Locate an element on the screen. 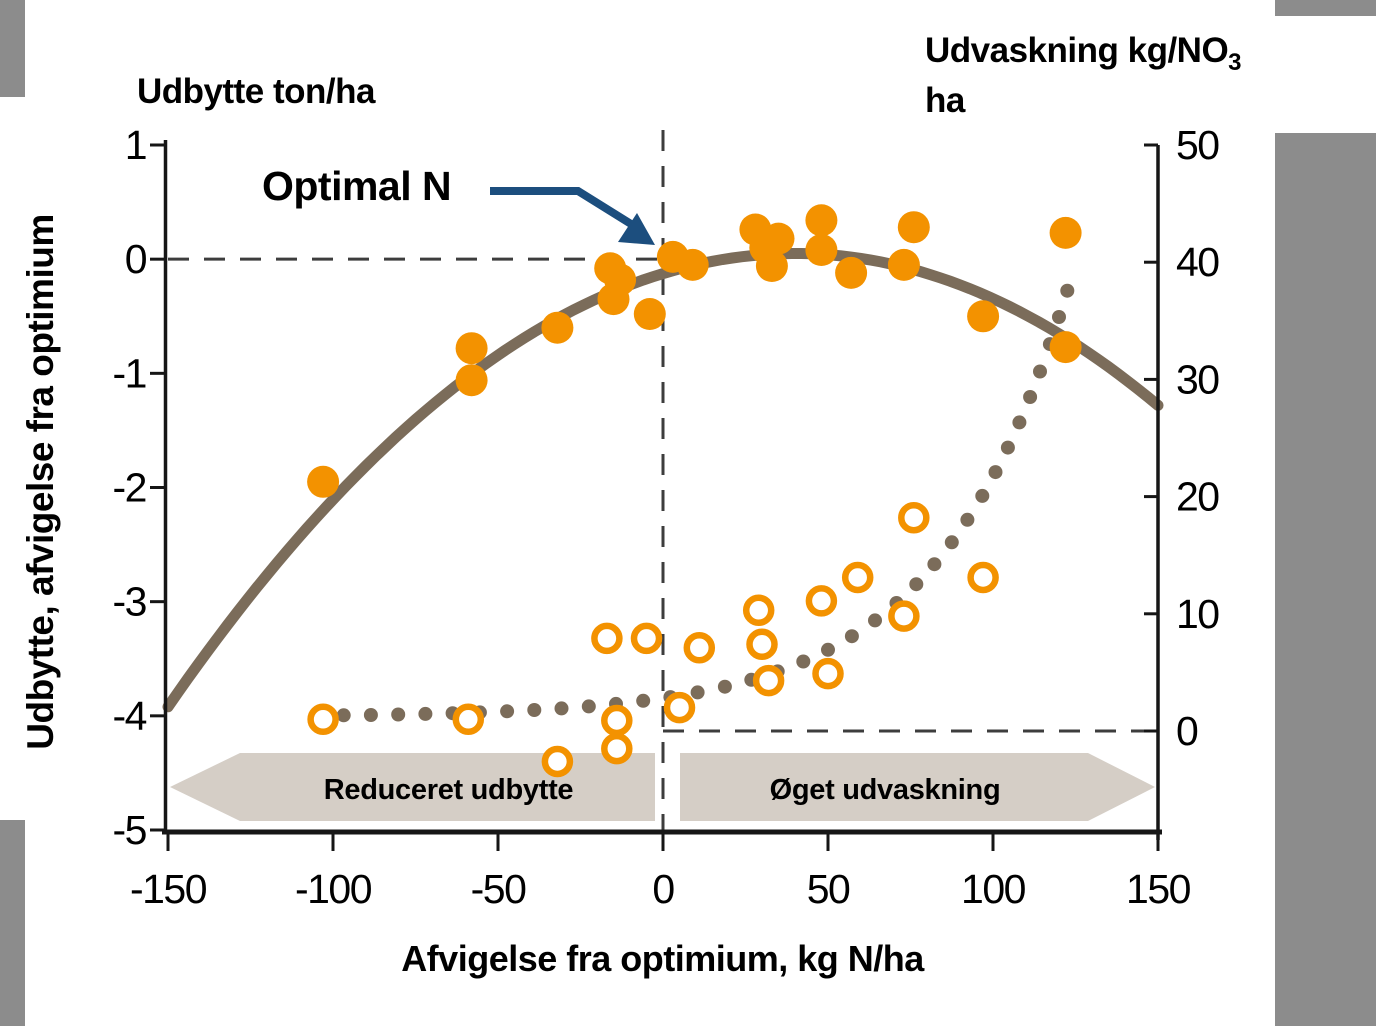  x-axis-tick-label: 0 is located at coordinates (663, 889).